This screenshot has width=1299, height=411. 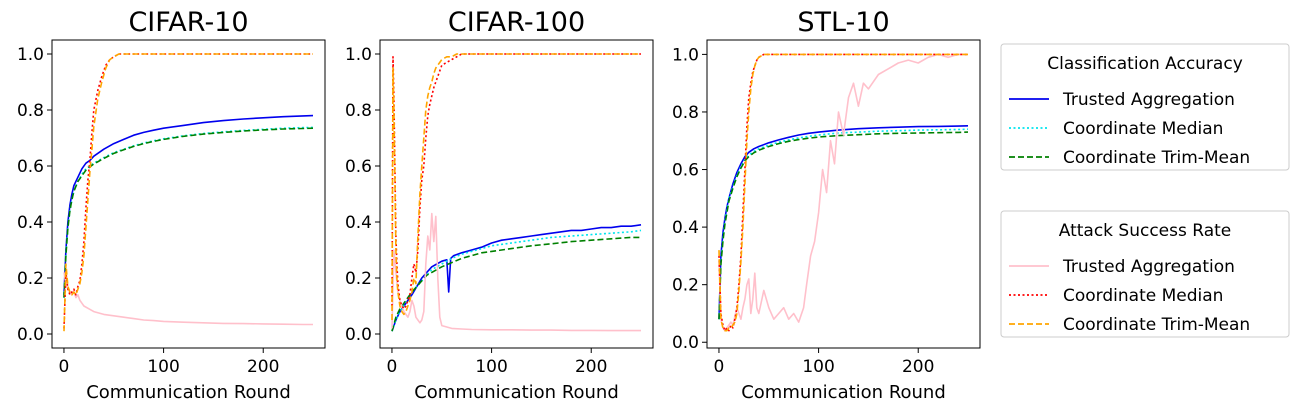 I want to click on chart-title: CIFAR-100, so click(x=516, y=22).